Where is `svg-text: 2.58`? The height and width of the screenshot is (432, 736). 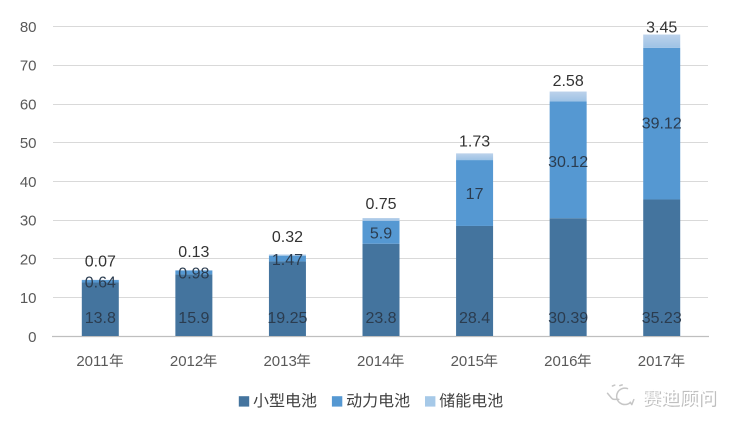
svg-text: 2.58 is located at coordinates (568, 81).